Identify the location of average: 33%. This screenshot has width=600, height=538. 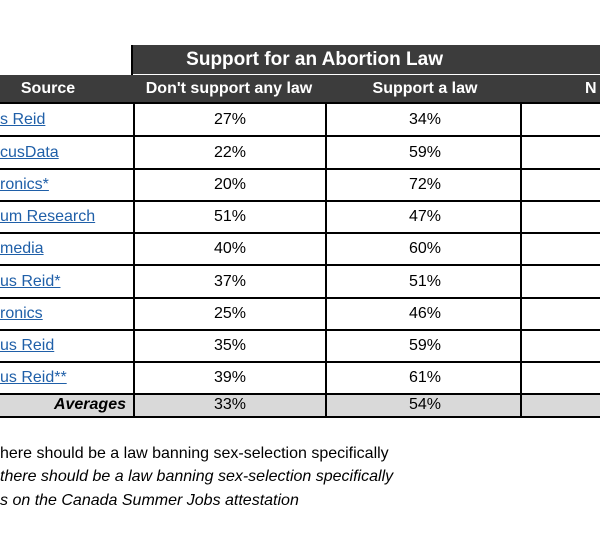
(230, 404).